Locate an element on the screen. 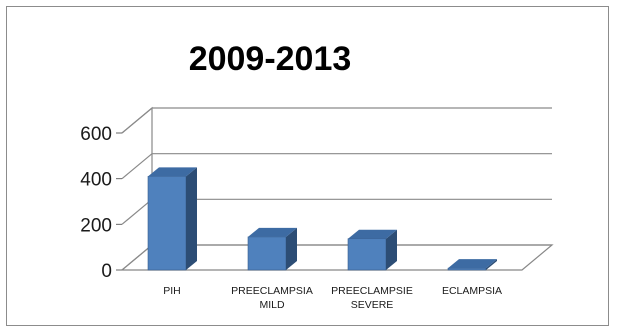  x-tick-label-line: PREECLAMPSIA is located at coordinates (272, 291).